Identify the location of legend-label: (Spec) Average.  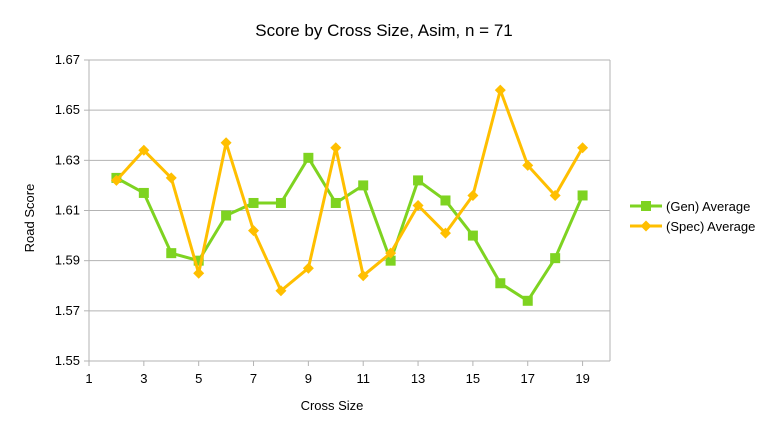
(710, 226).